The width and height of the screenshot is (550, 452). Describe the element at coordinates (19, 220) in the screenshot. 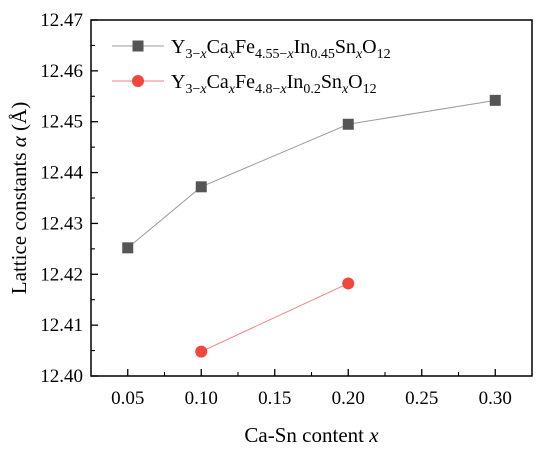

I see `y-axis-title-text: Lattice constants` at that location.